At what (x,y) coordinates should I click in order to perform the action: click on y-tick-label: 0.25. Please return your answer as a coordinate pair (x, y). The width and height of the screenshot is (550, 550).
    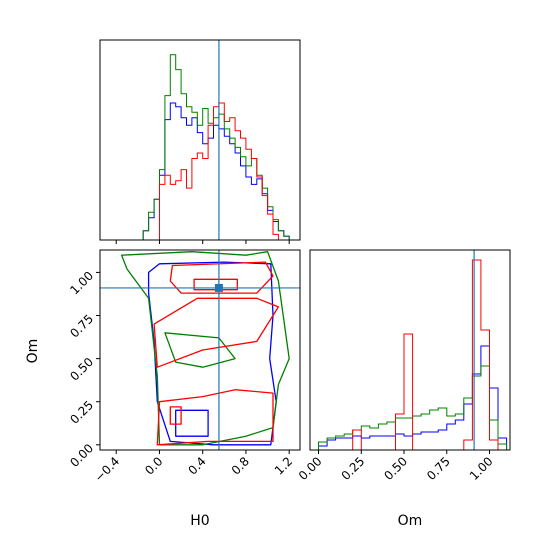
    Looking at the image, I should click on (81, 412).